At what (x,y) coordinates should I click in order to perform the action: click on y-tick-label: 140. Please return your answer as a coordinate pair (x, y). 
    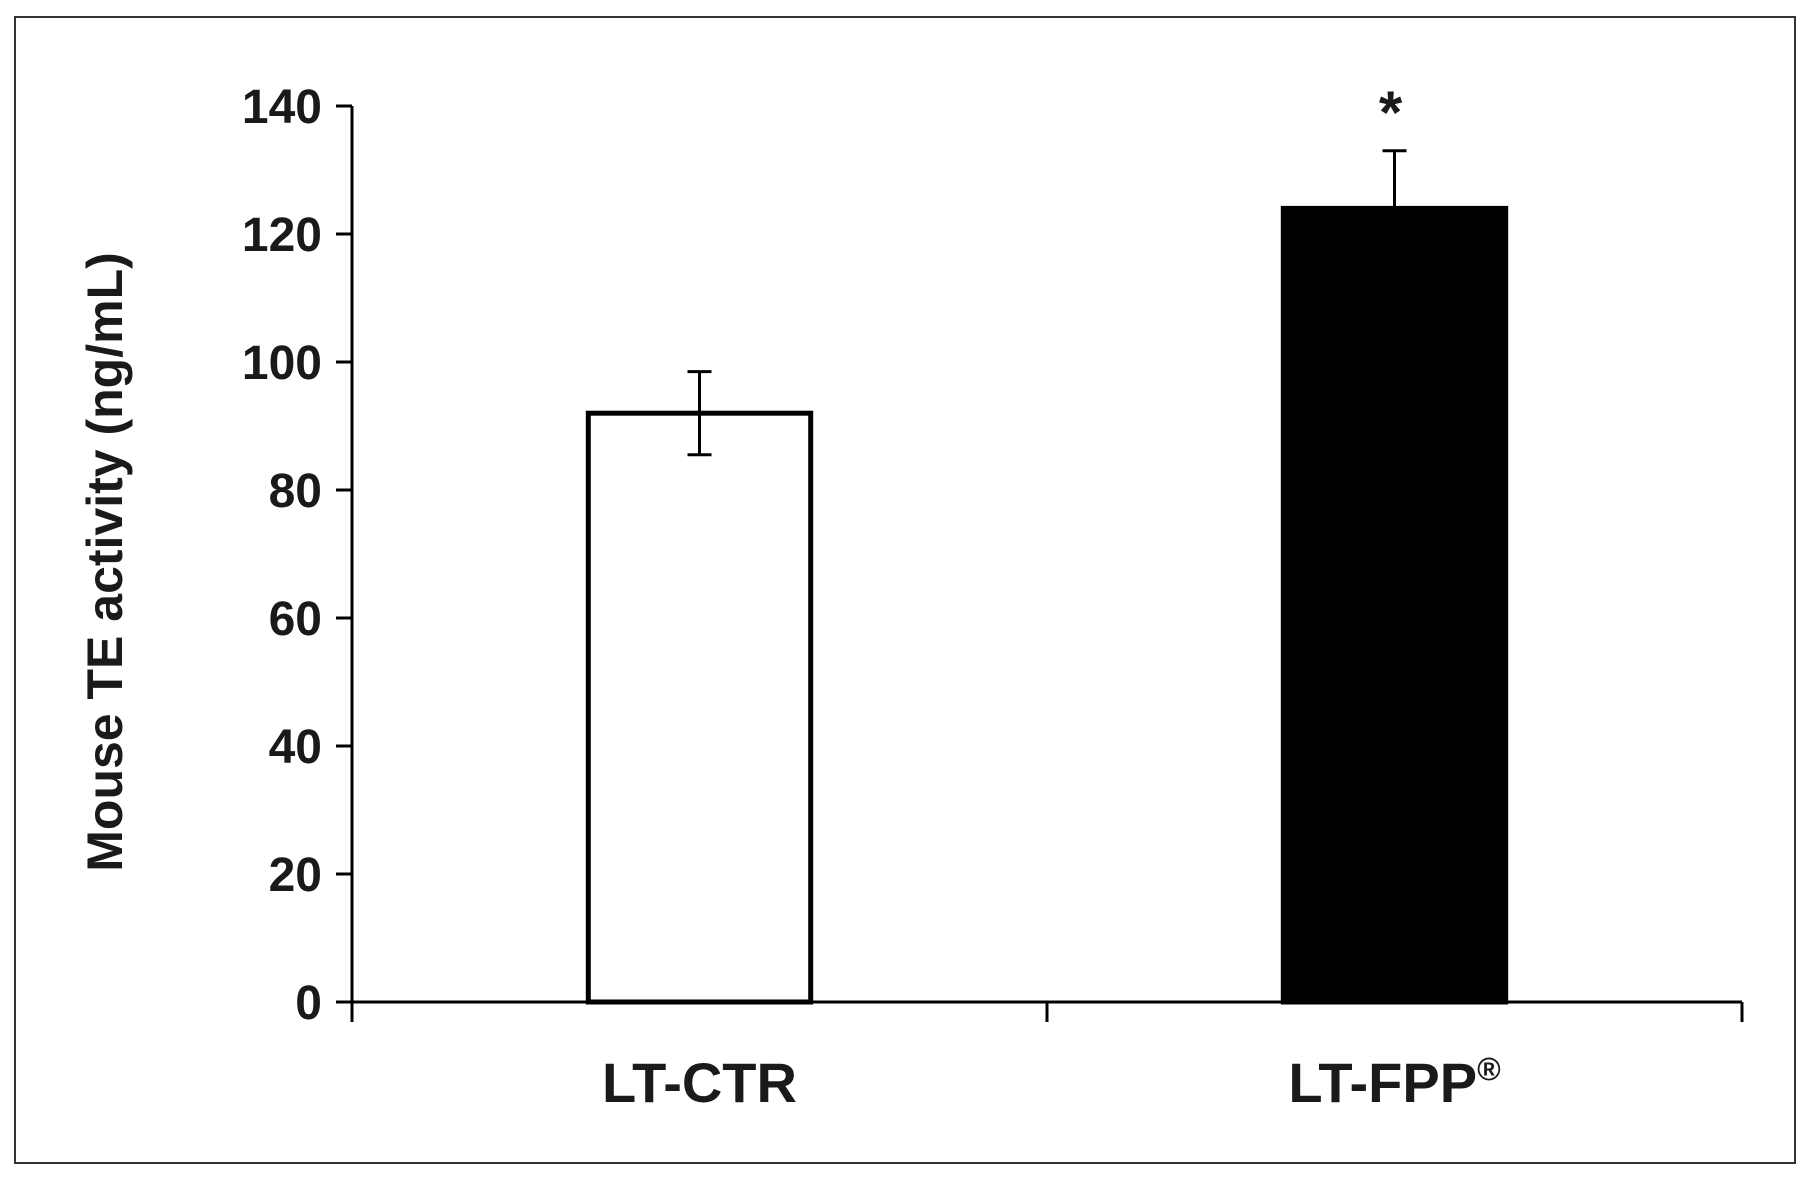
    Looking at the image, I should click on (282, 107).